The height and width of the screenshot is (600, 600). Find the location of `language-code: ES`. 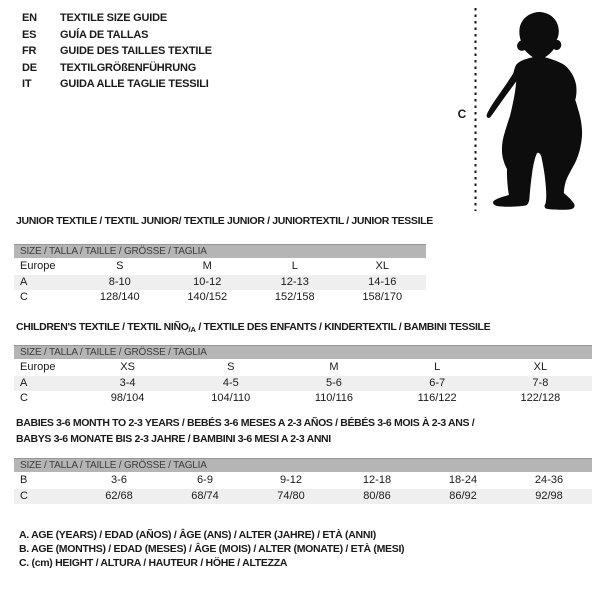

language-code: ES is located at coordinates (29, 34).